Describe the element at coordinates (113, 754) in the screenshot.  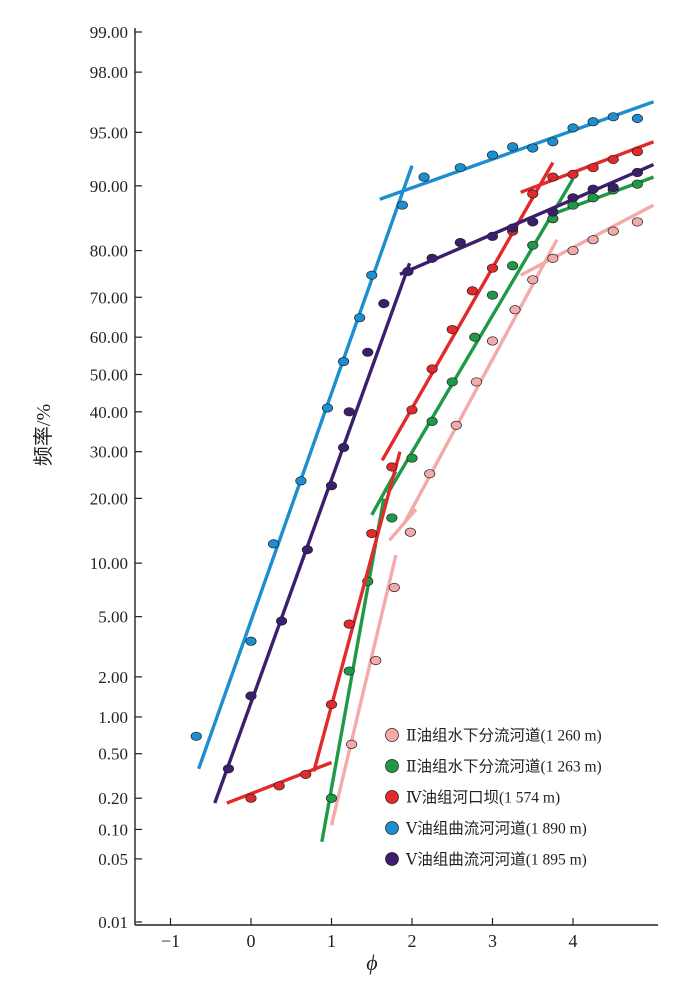
I see `y-tick-label: 0.50` at that location.